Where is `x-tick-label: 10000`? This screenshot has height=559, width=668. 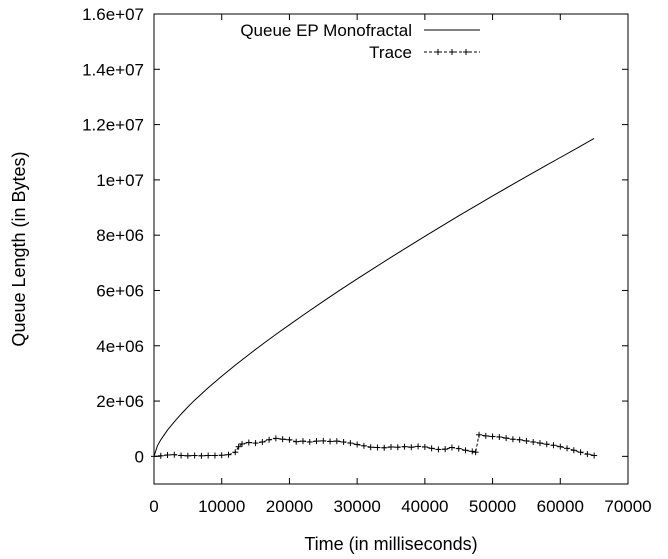 x-tick-label: 10000 is located at coordinates (221, 506).